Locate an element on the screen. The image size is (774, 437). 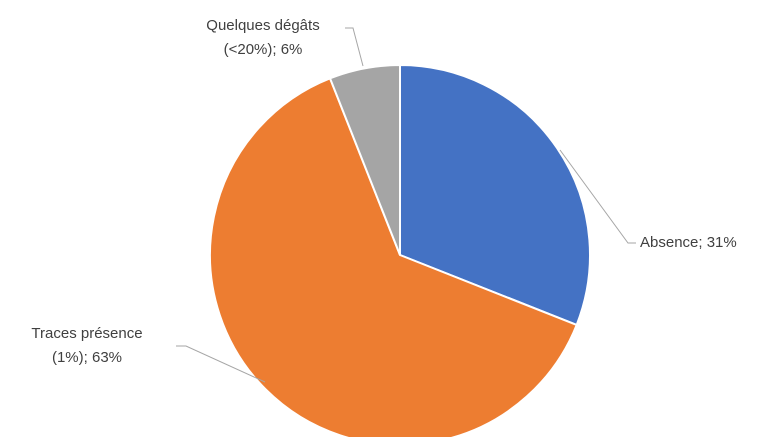
category: Traces présence (1%) is located at coordinates (87, 345).